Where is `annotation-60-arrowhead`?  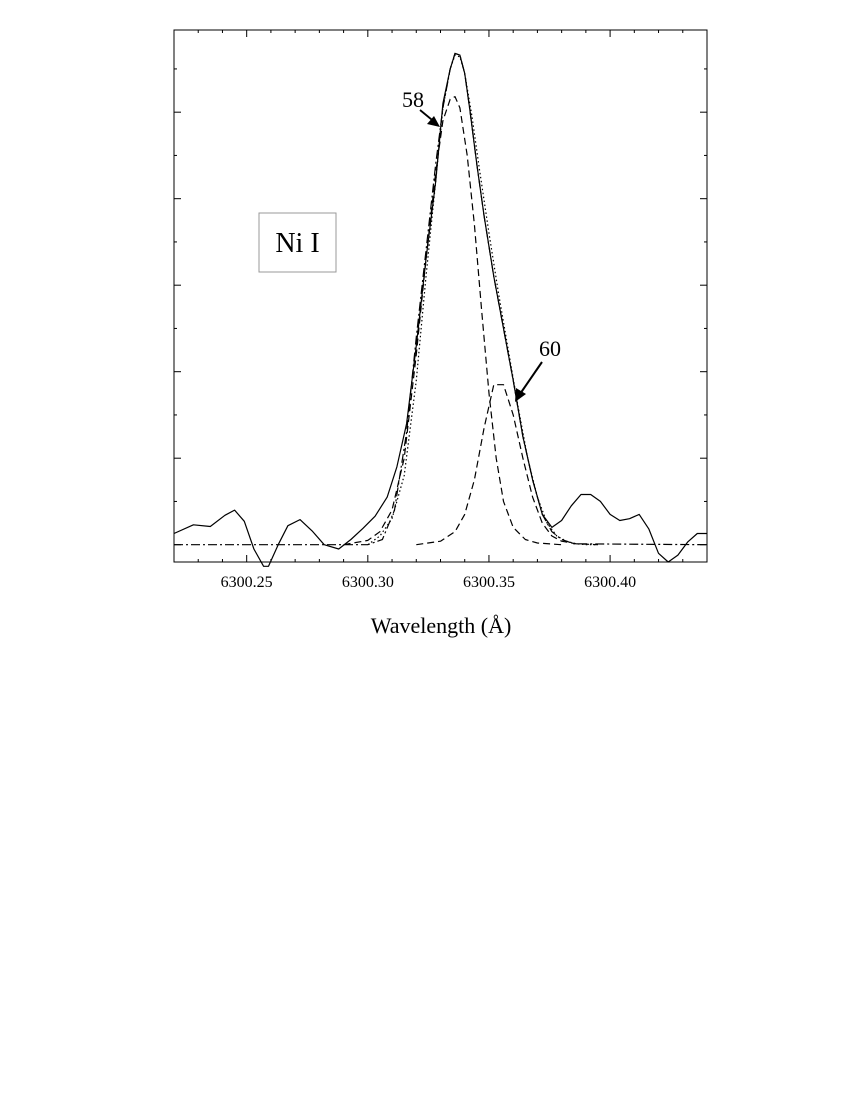 annotation-60-arrowhead is located at coordinates (520, 395).